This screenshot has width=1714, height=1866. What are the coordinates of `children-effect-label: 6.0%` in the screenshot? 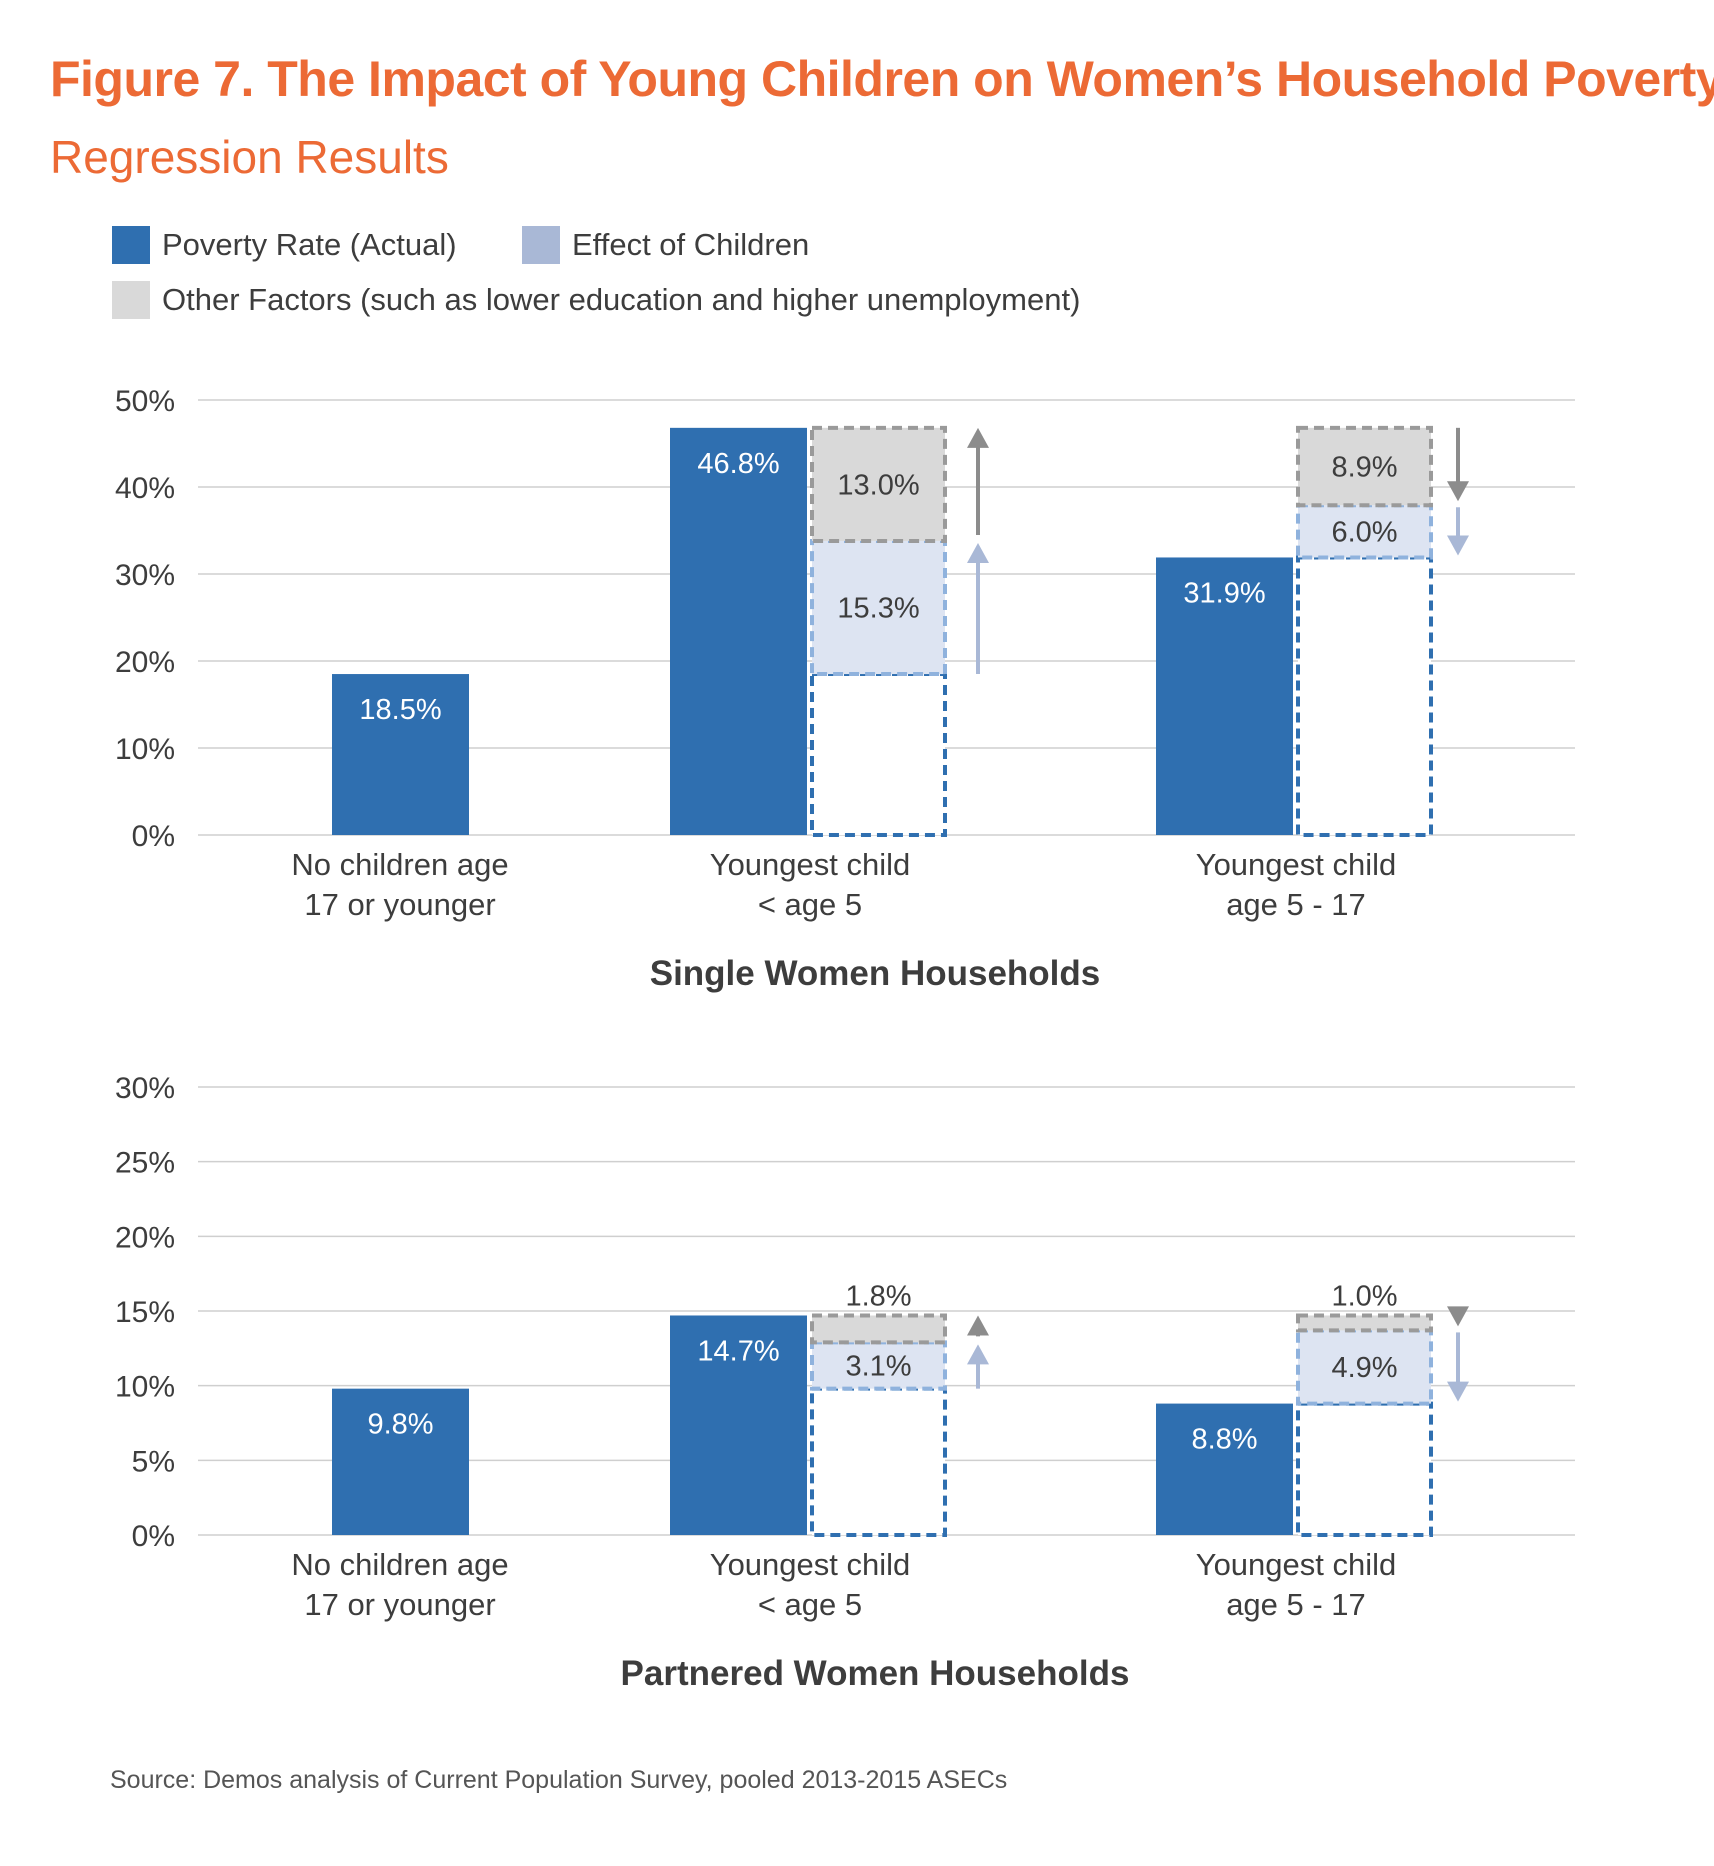 It's located at (1364, 532).